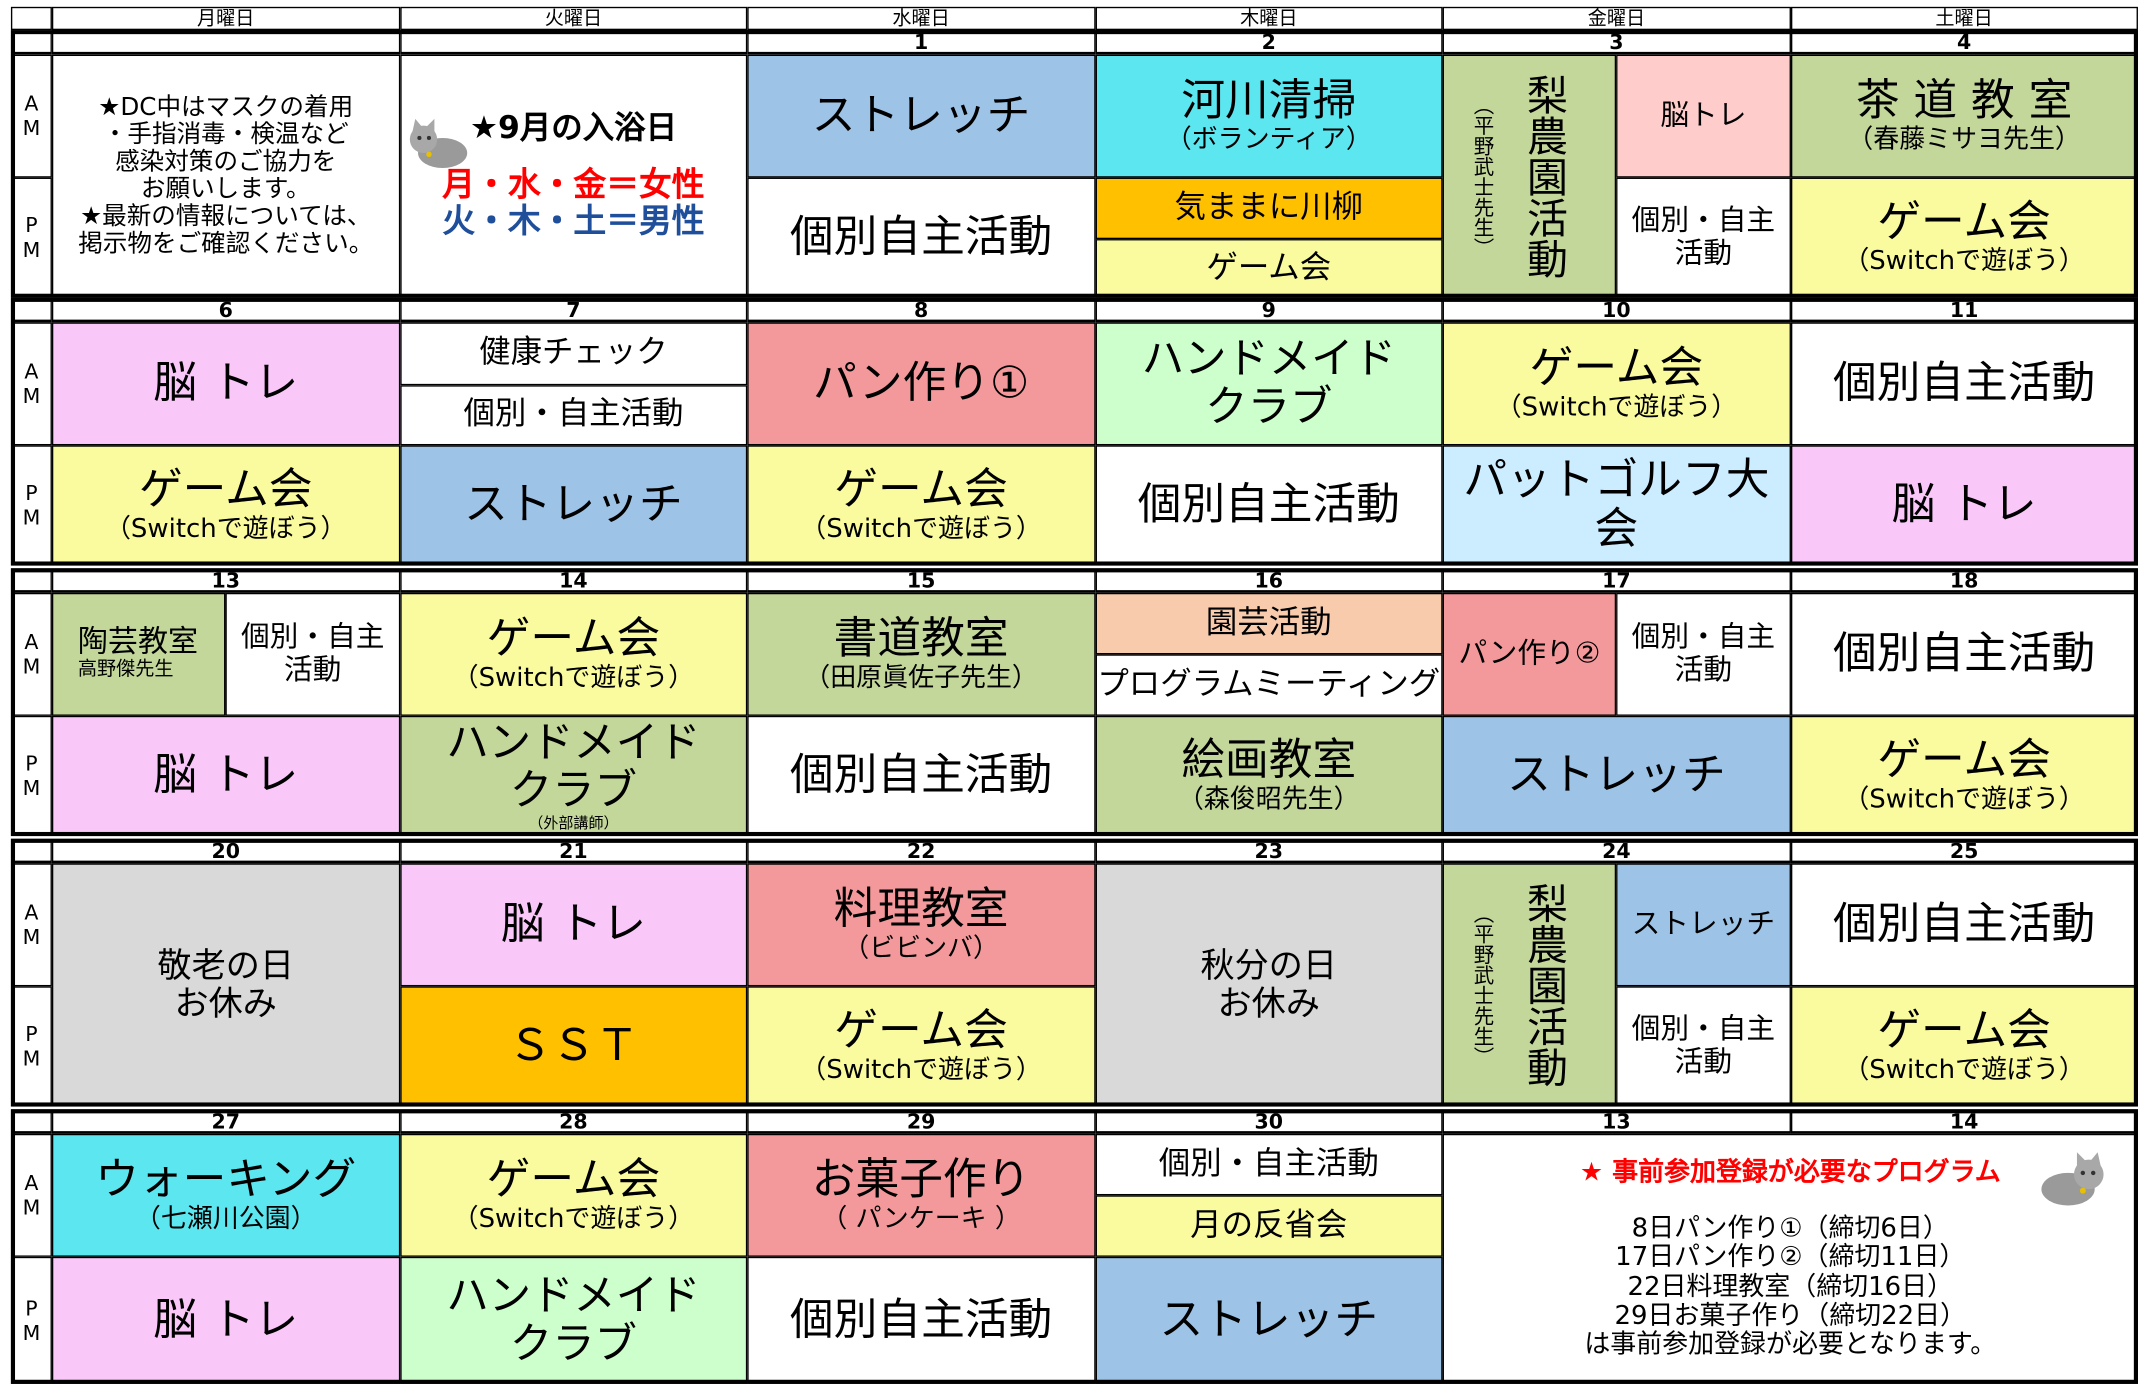  Describe the element at coordinates (1269, 207) in the screenshot. I see `cell-text: 気ままに川柳` at that location.